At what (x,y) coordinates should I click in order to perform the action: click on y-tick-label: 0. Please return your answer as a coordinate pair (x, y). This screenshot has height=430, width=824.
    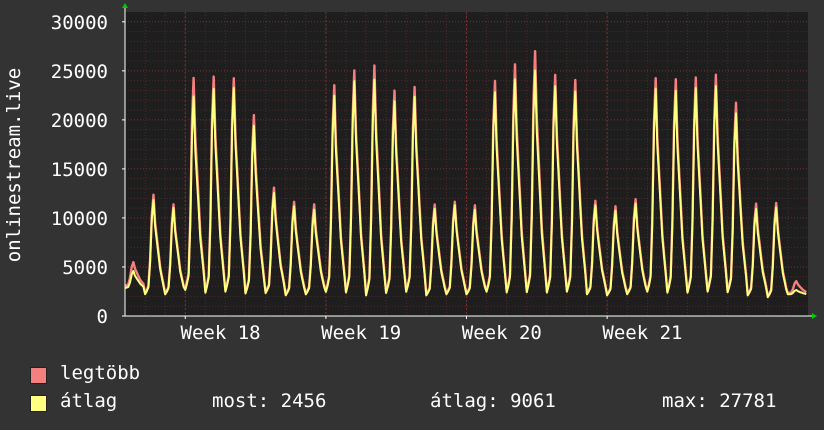
    Looking at the image, I should click on (102, 317).